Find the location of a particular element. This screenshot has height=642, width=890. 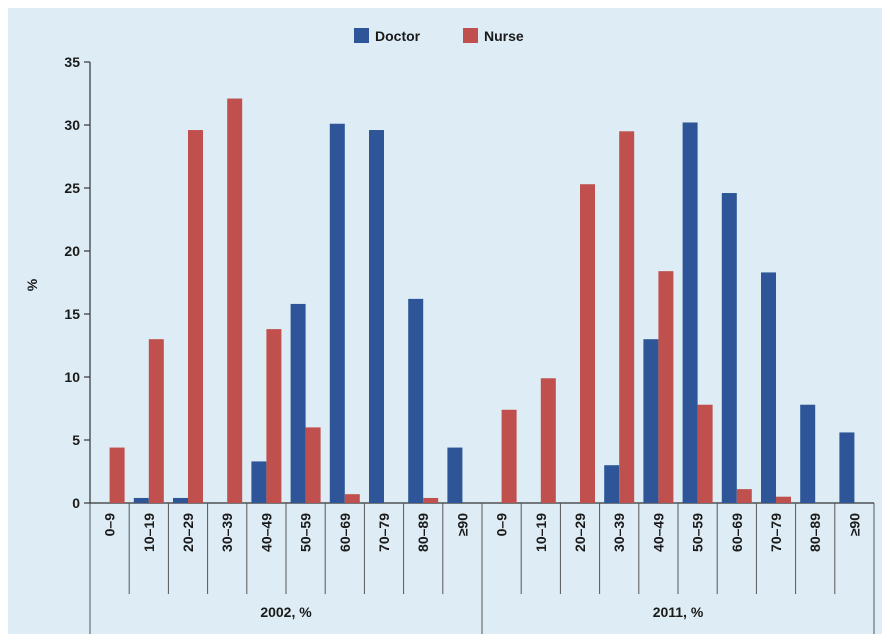

legend-label-nurse: Nurse is located at coordinates (504, 36).